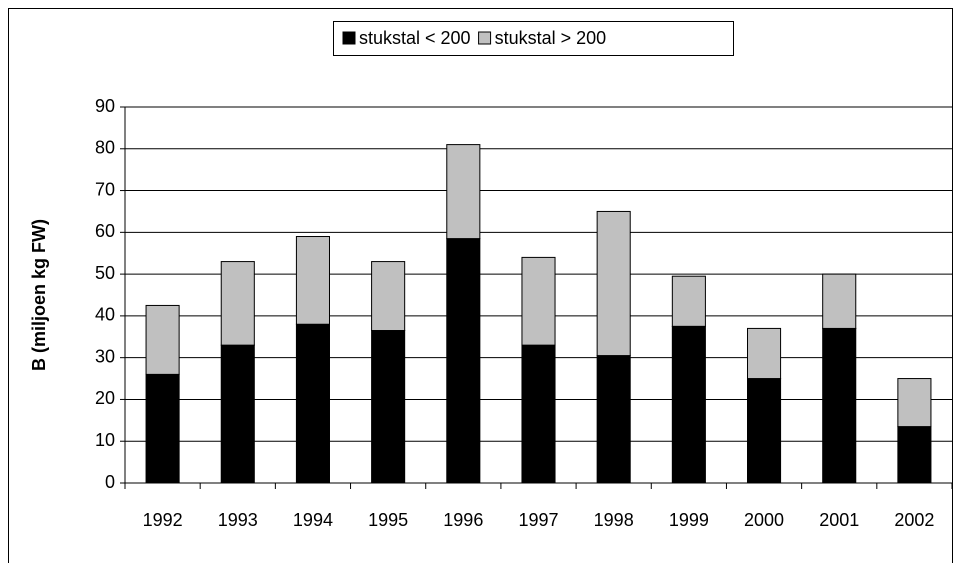 Image resolution: width=960 pixels, height=563 pixels. Describe the element at coordinates (415, 38) in the screenshot. I see `legend-label: stukstal < 200` at that location.